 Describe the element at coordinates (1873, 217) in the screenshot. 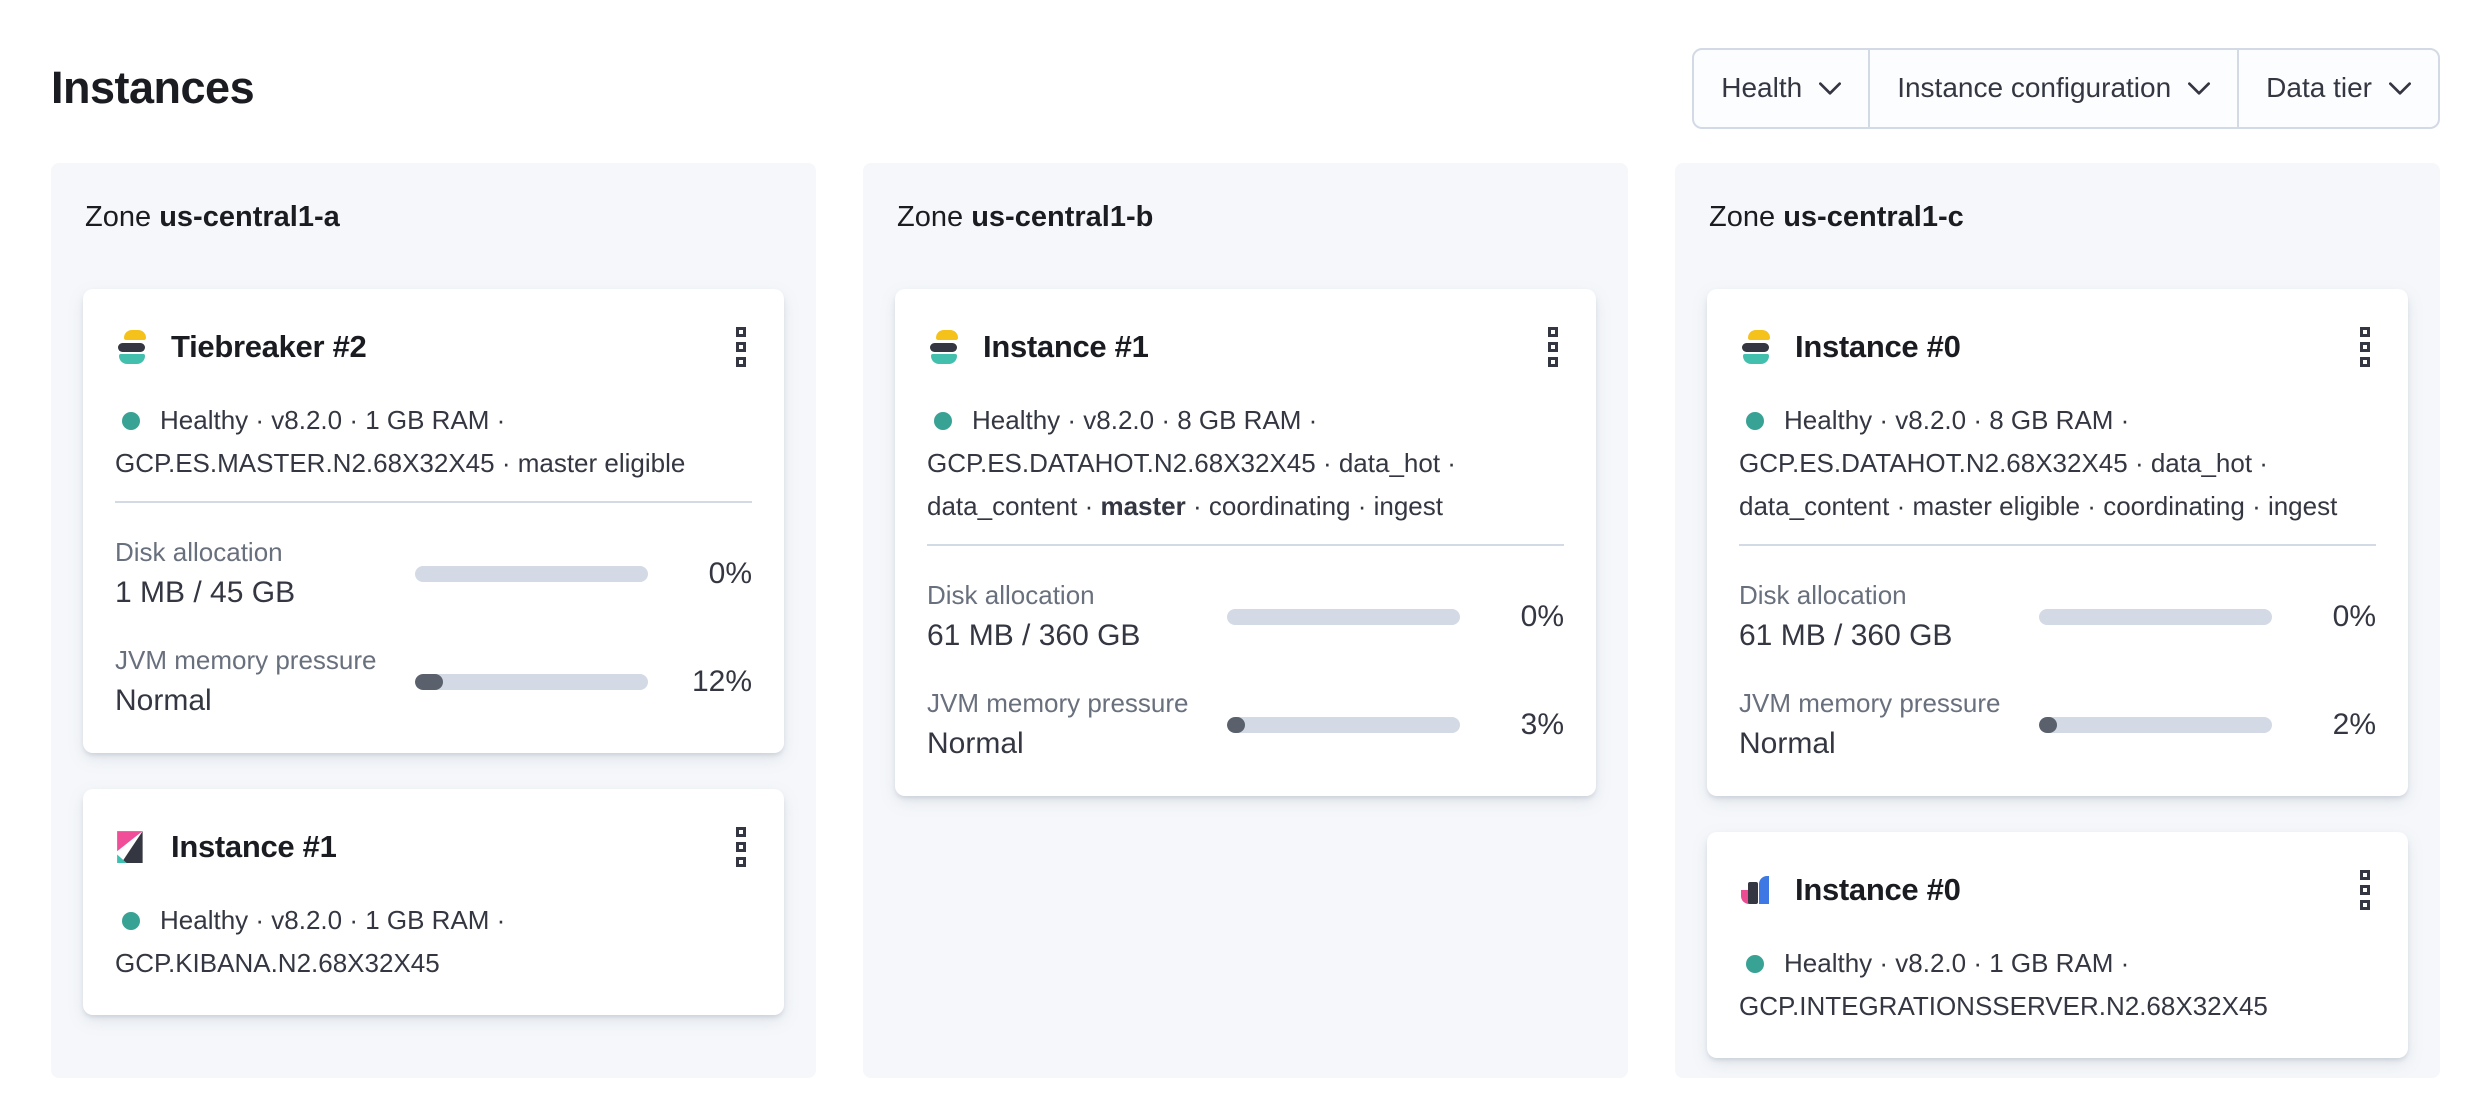

I see `zone-name: us-central1-c` at that location.